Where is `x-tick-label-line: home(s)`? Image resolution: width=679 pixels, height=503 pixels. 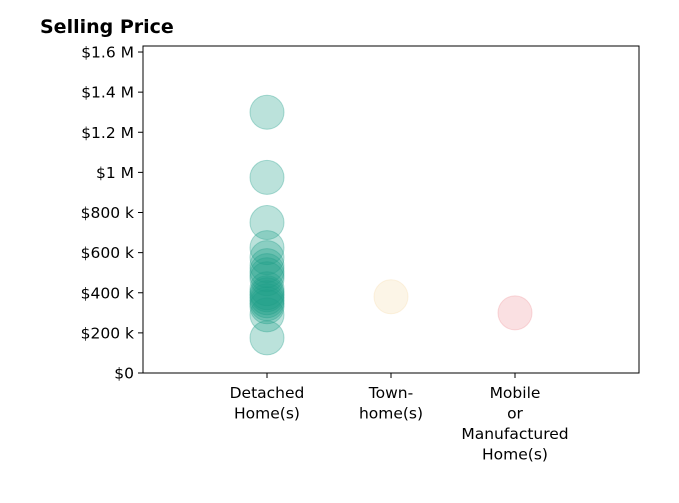
x-tick-label-line: home(s) is located at coordinates (391, 414).